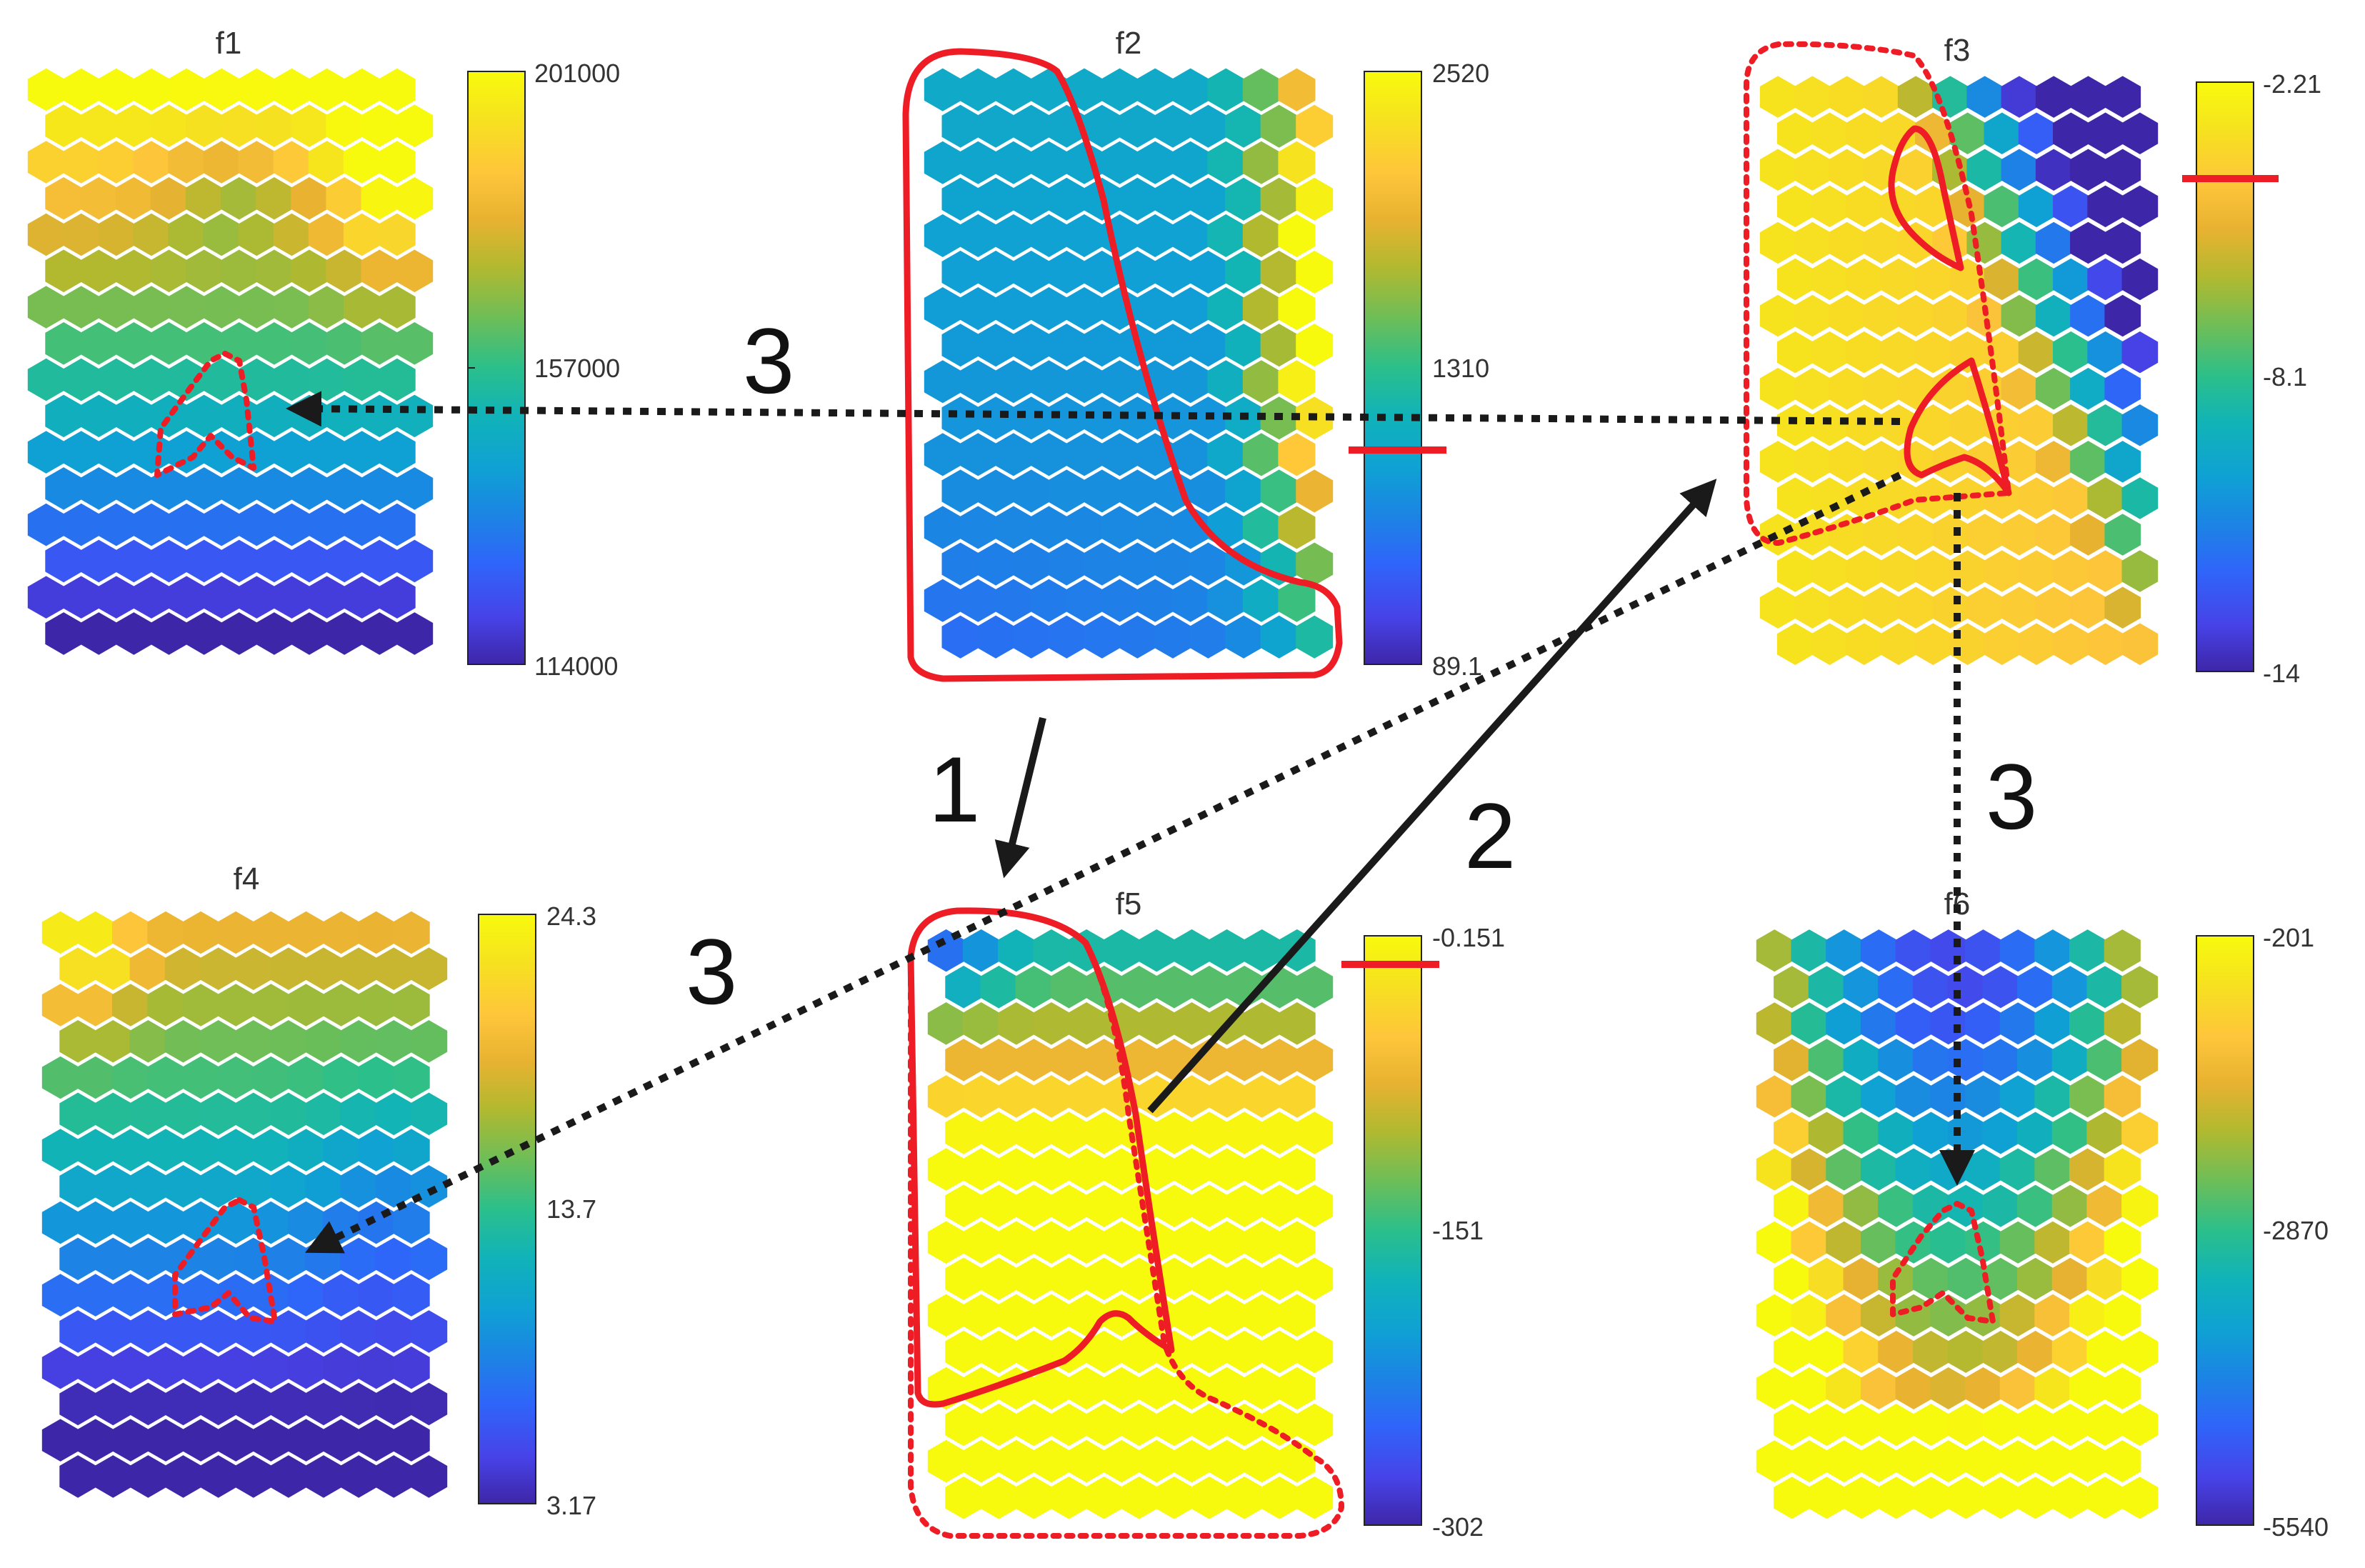 Image resolution: width=2365 pixels, height=1568 pixels. I want to click on panel-f5: f5 -0.151 -151 -302, so click(1206, 1214).